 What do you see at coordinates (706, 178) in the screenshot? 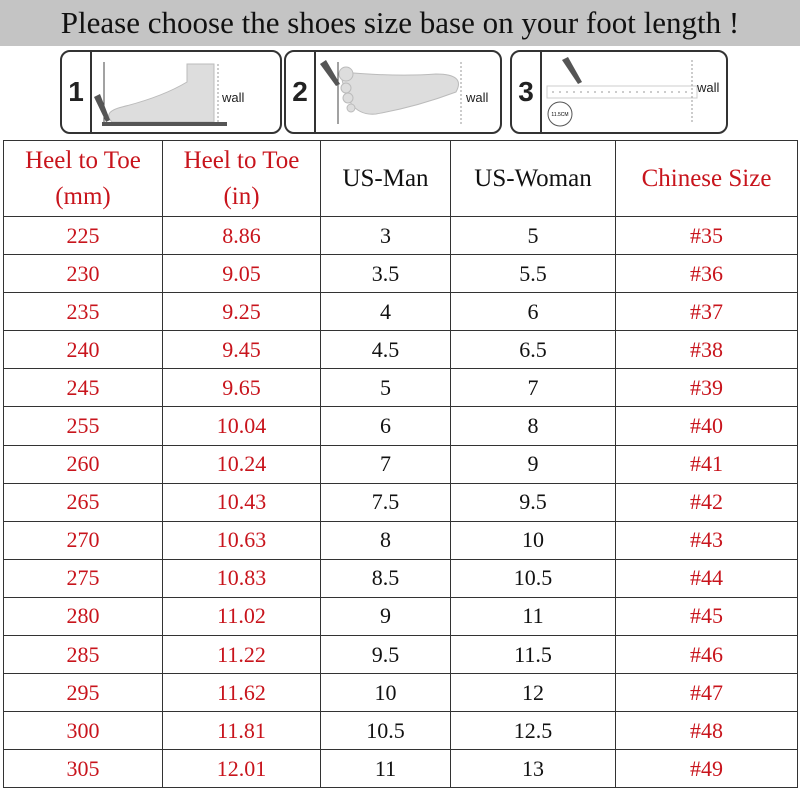
I see `header-chinese-size: Chinese Size` at bounding box center [706, 178].